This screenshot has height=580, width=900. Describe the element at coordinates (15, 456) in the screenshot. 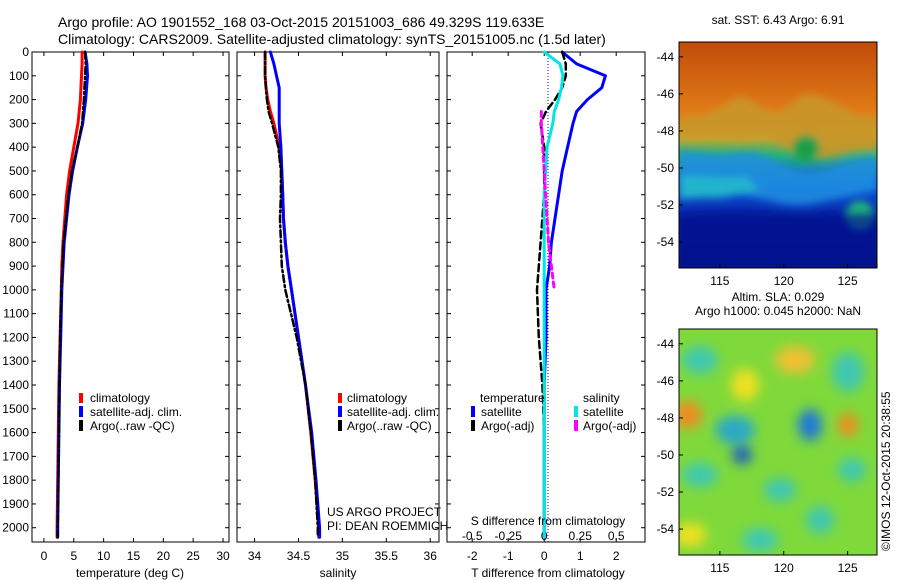

I see `y-tick-label: 1700` at that location.